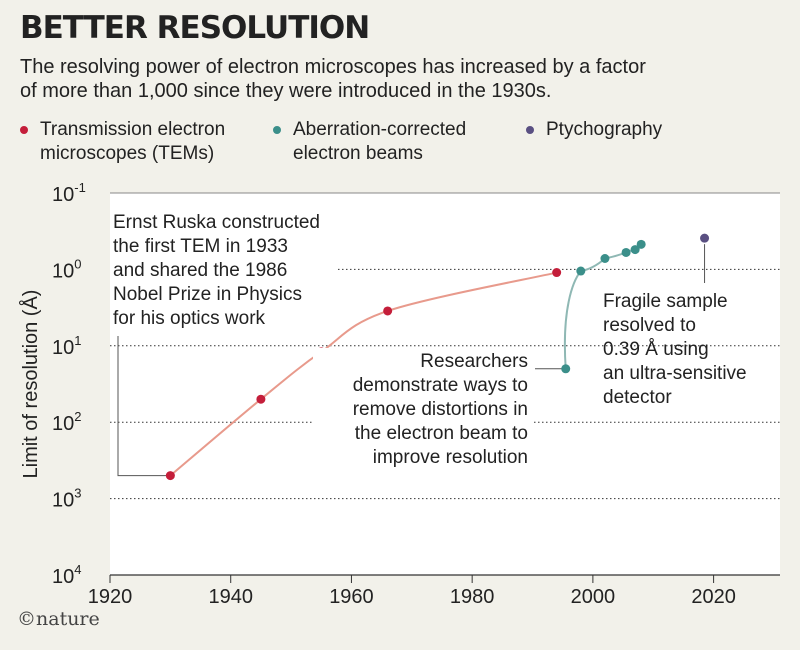  What do you see at coordinates (66, 422) in the screenshot?
I see `y-tick-label: 10²` at bounding box center [66, 422].